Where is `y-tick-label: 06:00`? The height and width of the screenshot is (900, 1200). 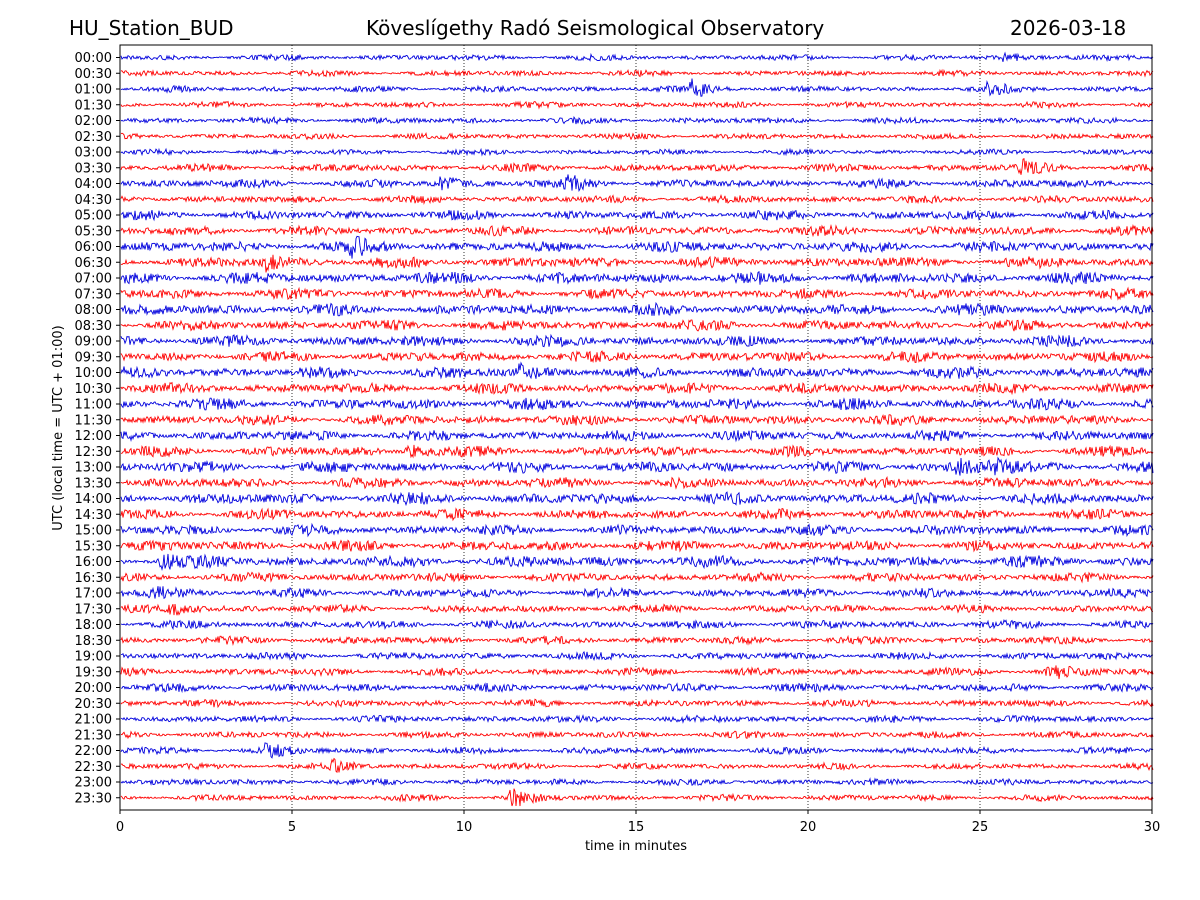 y-tick-label: 06:00 is located at coordinates (93, 247).